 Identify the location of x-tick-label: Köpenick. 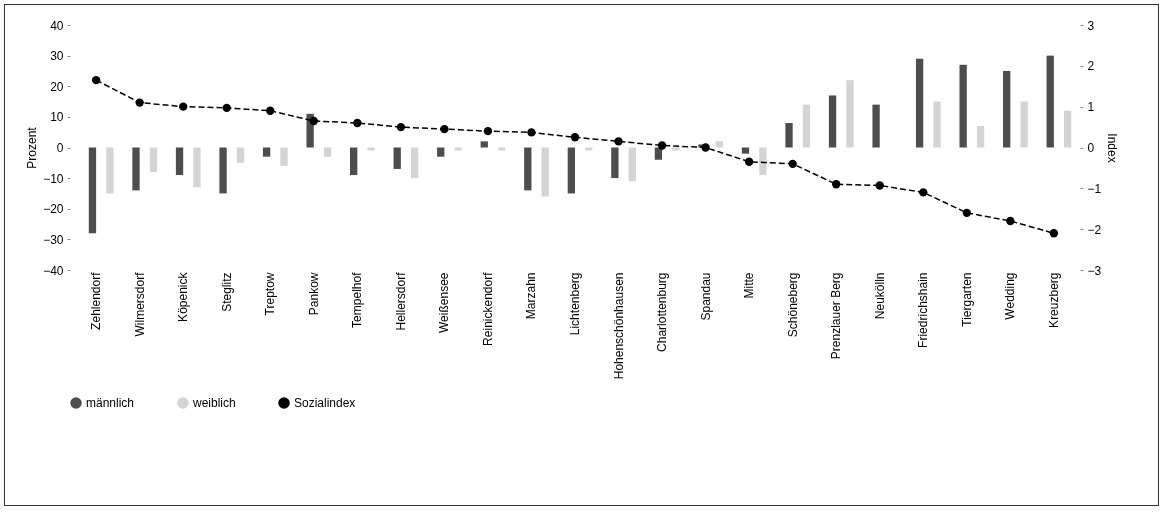
(183, 296).